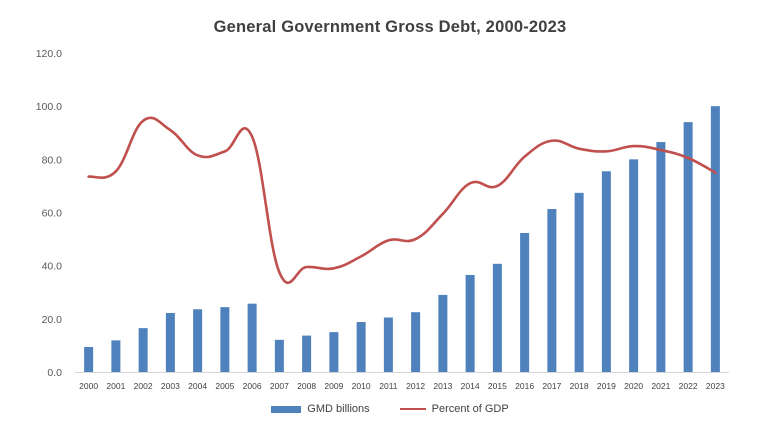 This screenshot has width=780, height=439. I want to click on y-tick-label: 120.0, so click(49, 54).